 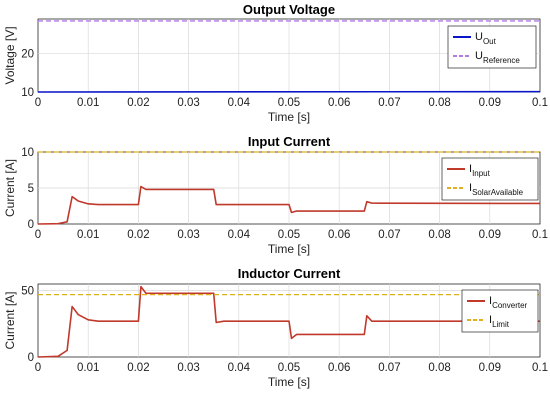 I want to click on chart-title: Input Current, so click(x=289, y=141).